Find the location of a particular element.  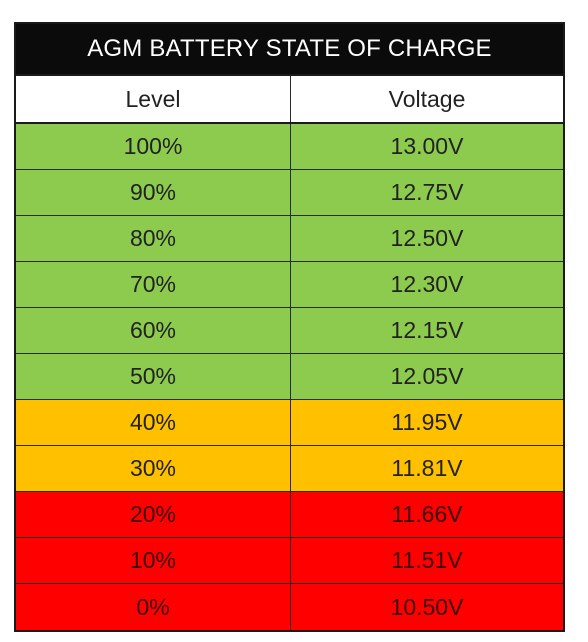

column-header-voltage: Voltage is located at coordinates (427, 98).